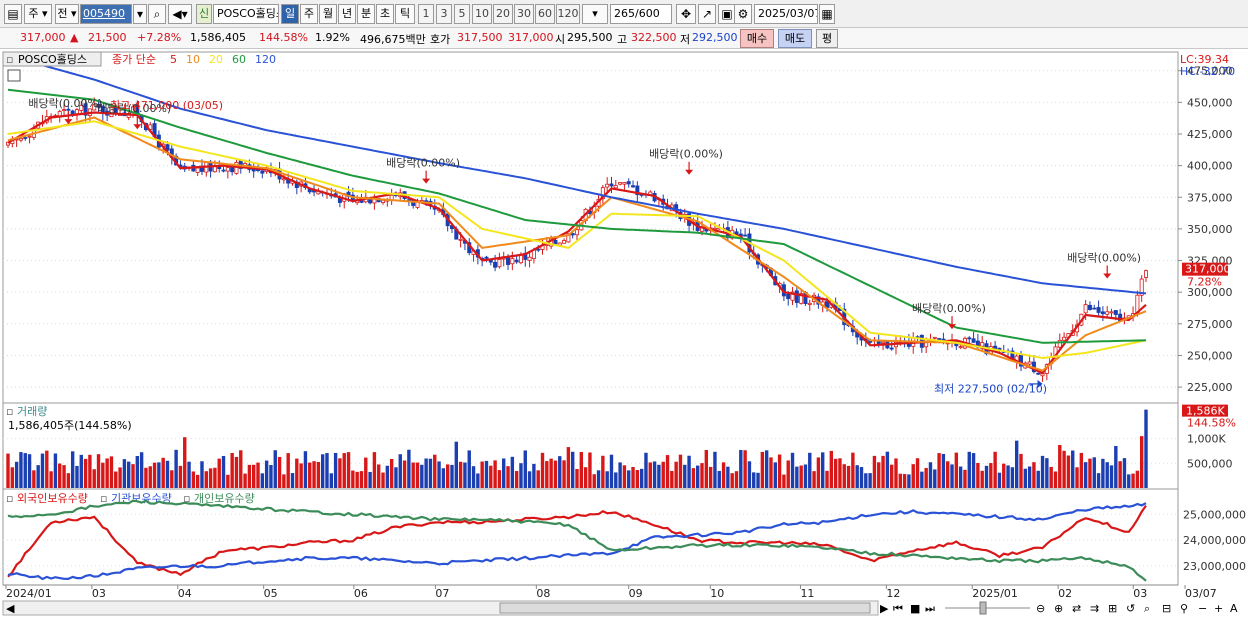  What do you see at coordinates (309, 14) in the screenshot?
I see `period-week: 주` at bounding box center [309, 14].